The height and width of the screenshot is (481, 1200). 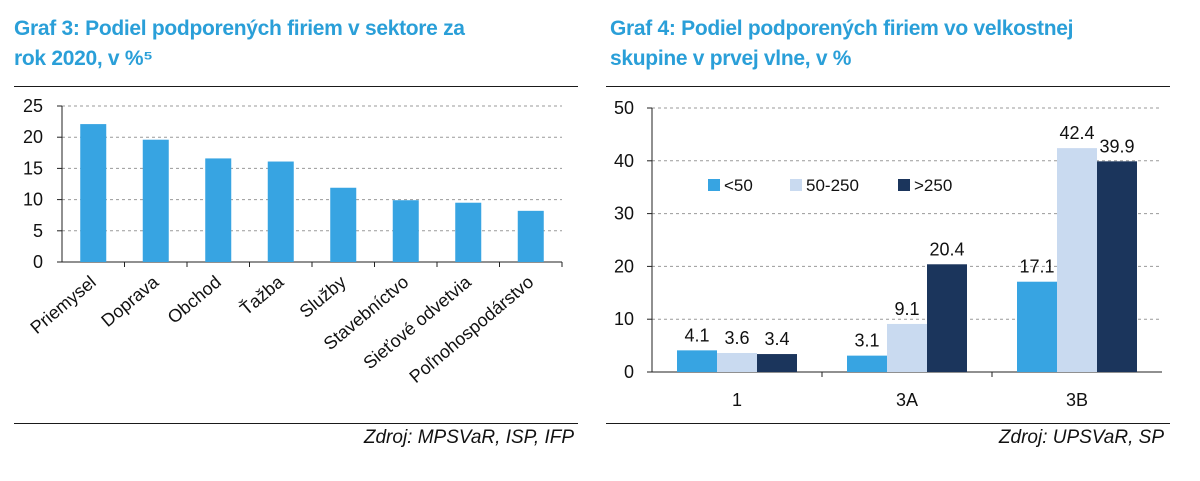 I want to click on y-tick-label: 5, so click(x=38, y=231).